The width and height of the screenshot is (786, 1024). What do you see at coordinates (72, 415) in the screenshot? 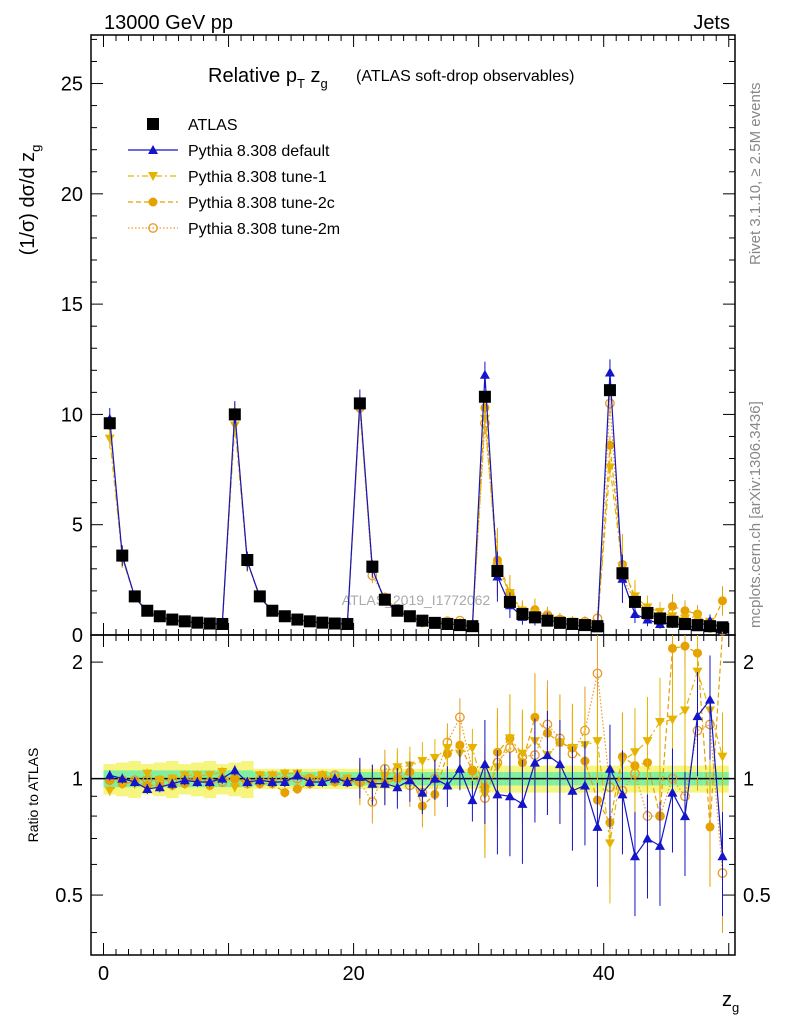
I see `y-tick-label: 10` at bounding box center [72, 415].